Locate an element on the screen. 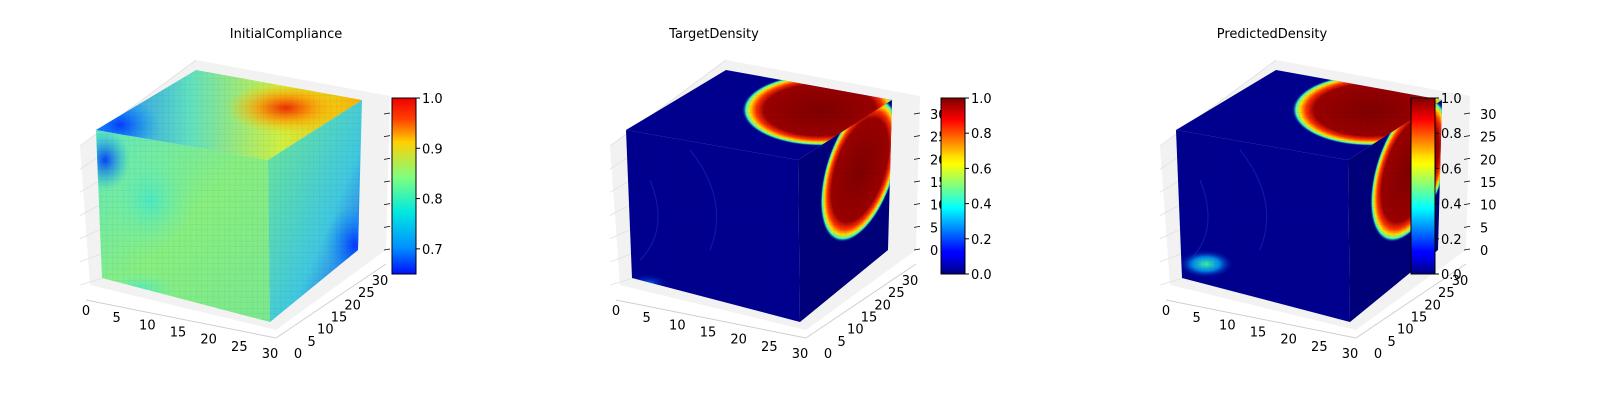 This screenshot has height=400, width=1600. z-axis-ticks: 0 5 10 15 20 25 30 is located at coordinates (1480, 183).